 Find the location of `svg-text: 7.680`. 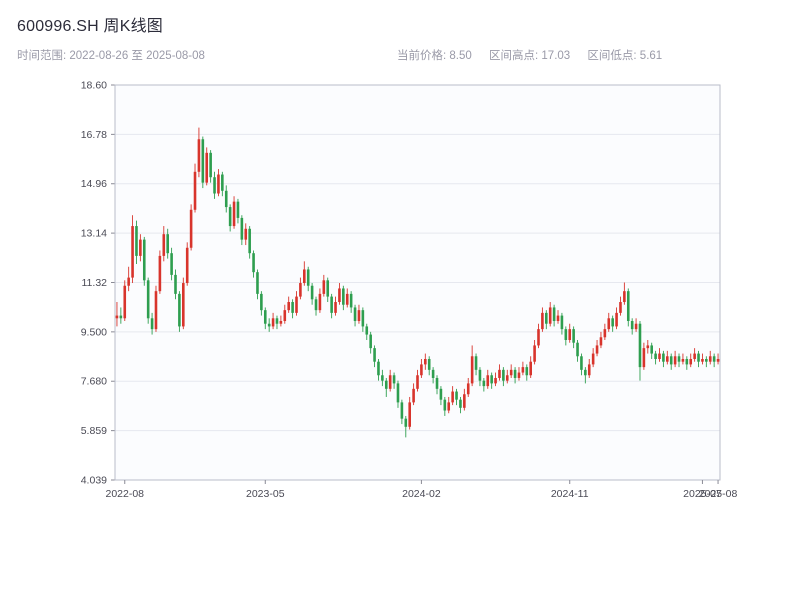

svg-text: 7.680 is located at coordinates (94, 382).